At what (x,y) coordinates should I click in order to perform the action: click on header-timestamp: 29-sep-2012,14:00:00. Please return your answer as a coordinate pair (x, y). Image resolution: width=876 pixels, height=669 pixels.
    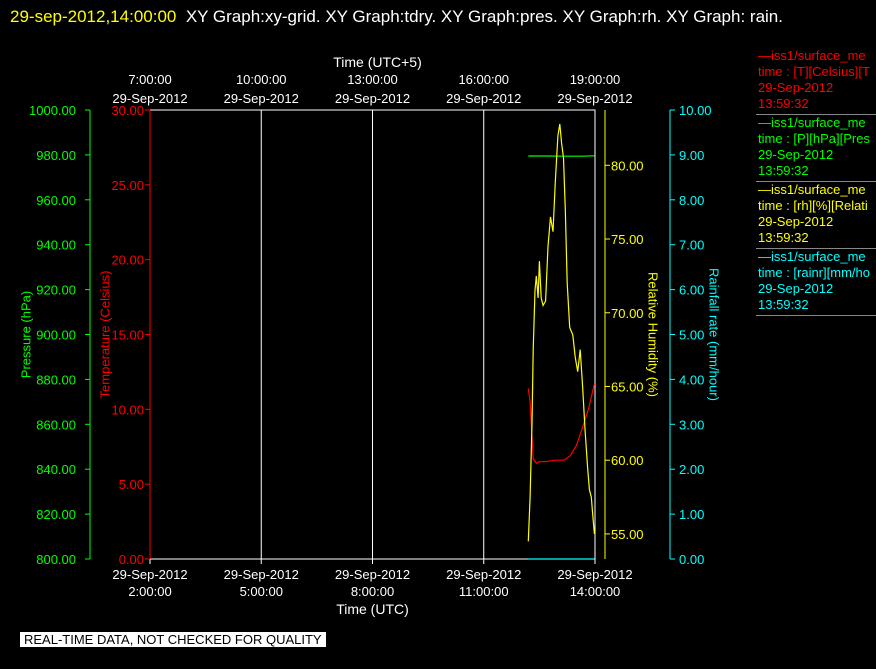
    Looking at the image, I should click on (93, 16).